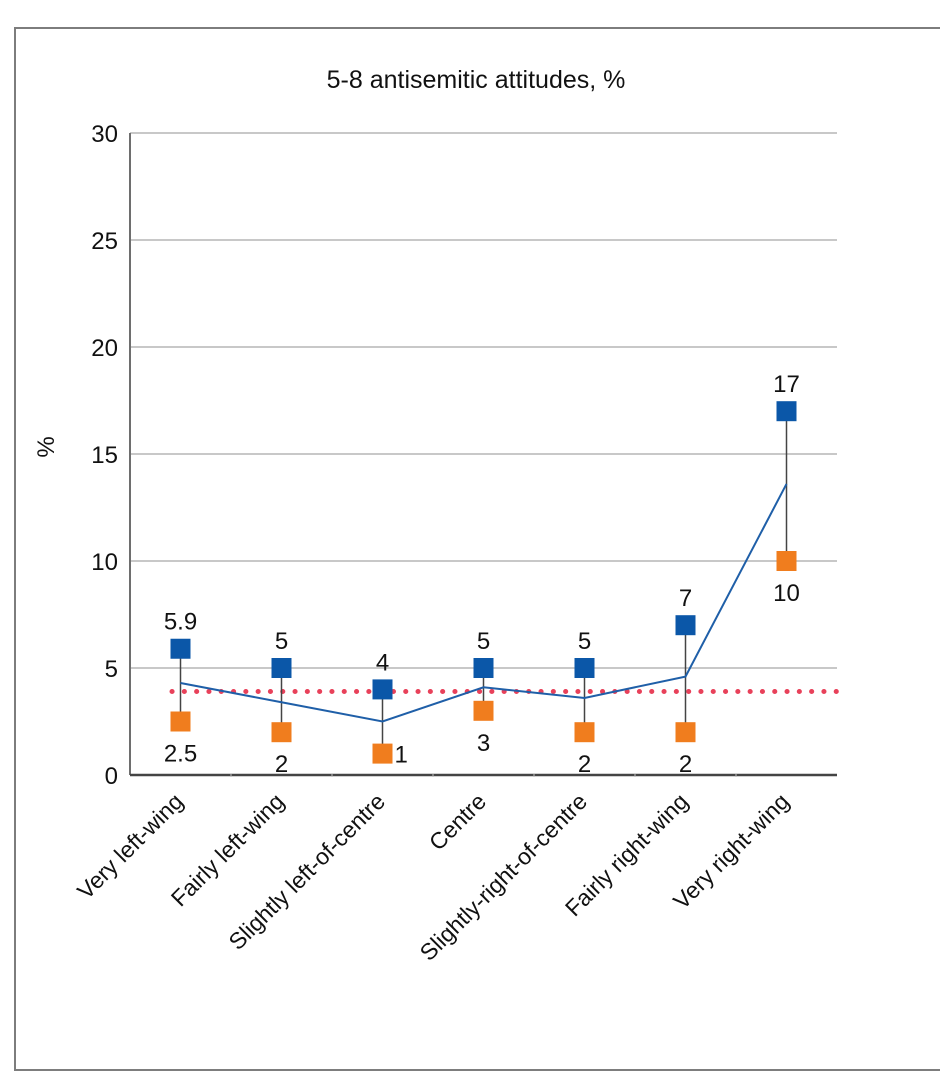 This screenshot has height=1074, width=940. What do you see at coordinates (130, 846) in the screenshot?
I see `x-tick-label: Very left-wing` at bounding box center [130, 846].